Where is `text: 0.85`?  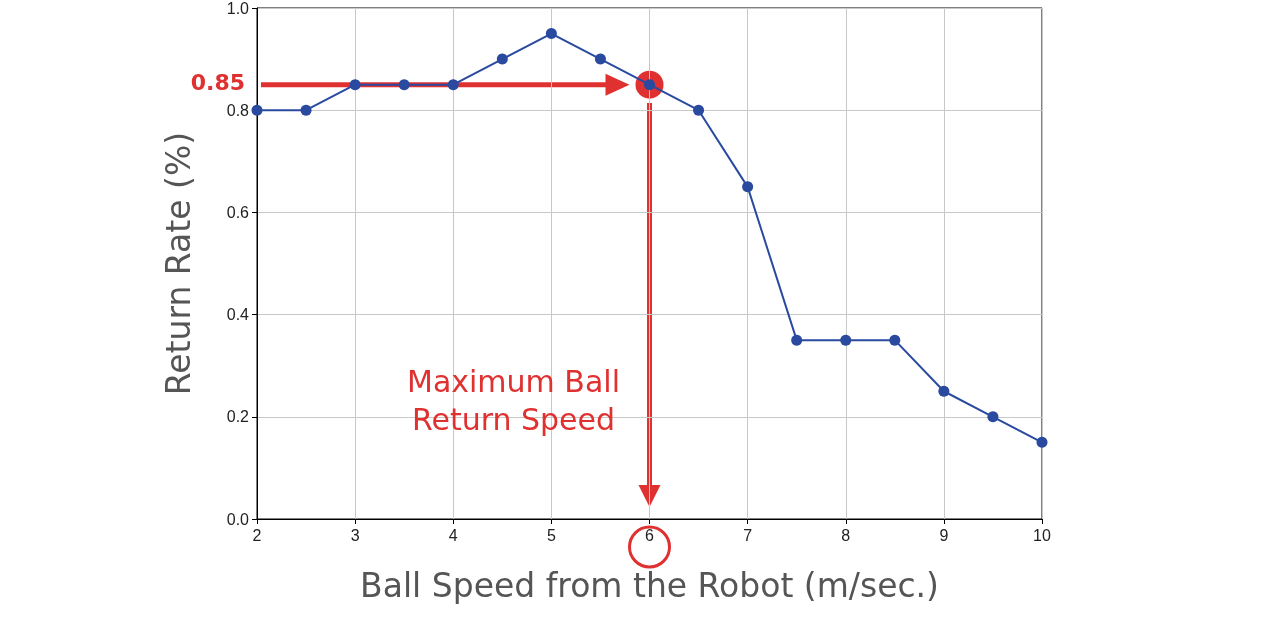 text: 0.85 is located at coordinates (217, 82).